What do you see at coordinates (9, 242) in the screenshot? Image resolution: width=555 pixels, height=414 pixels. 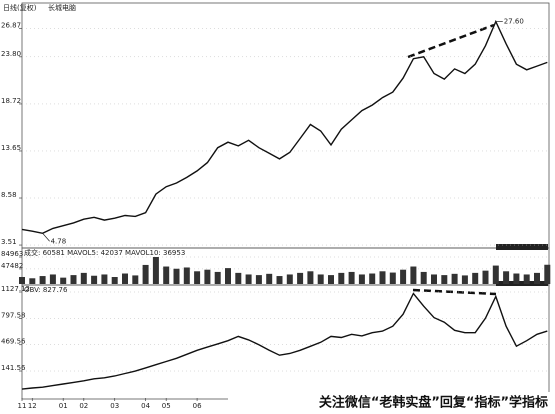 I see `y-tick-label: 3.51` at bounding box center [9, 242].